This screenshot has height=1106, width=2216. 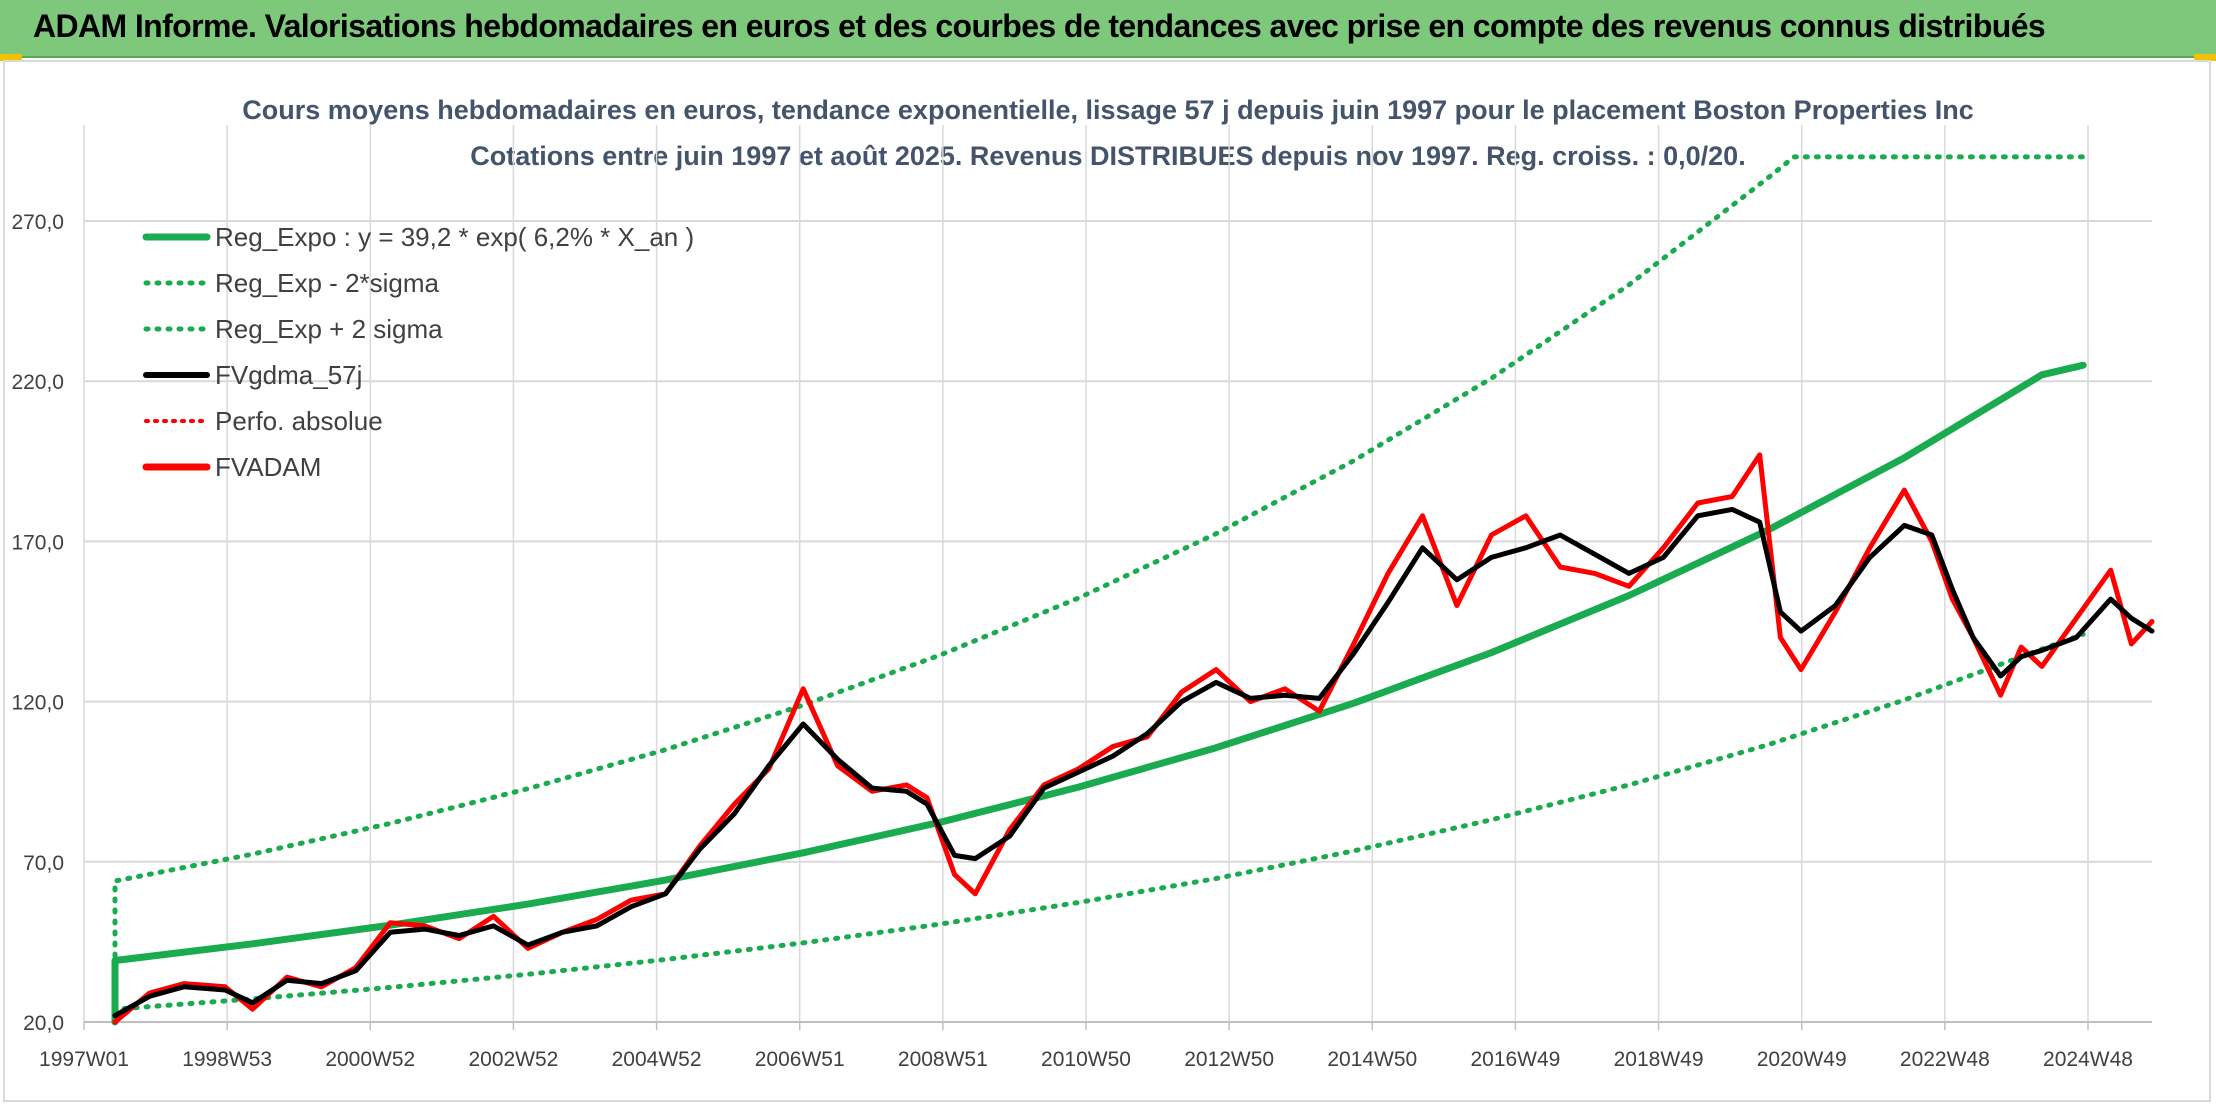 I want to click on y-tick-label: 270,0, so click(x=37, y=222).